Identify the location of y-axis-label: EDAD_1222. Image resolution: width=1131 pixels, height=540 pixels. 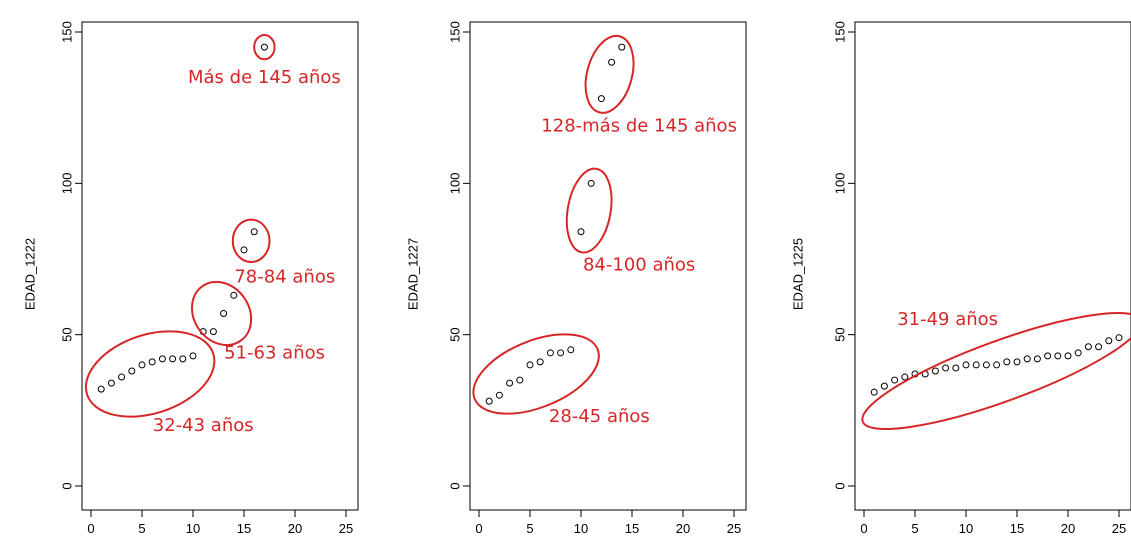
(30, 274).